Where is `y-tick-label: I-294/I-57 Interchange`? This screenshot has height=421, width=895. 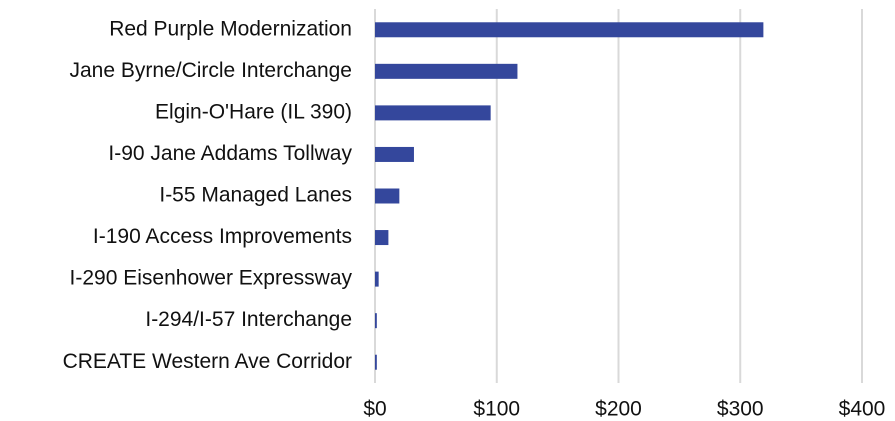 y-tick-label: I-294/I-57 Interchange is located at coordinates (248, 319).